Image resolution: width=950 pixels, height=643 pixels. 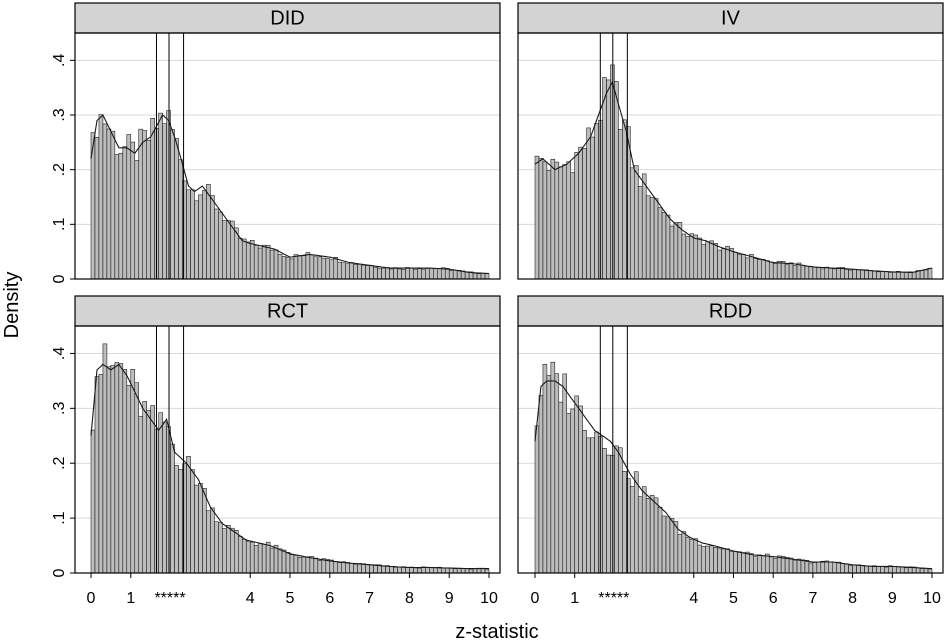 I want to click on y-tick-label: .3, so click(x=59, y=408).